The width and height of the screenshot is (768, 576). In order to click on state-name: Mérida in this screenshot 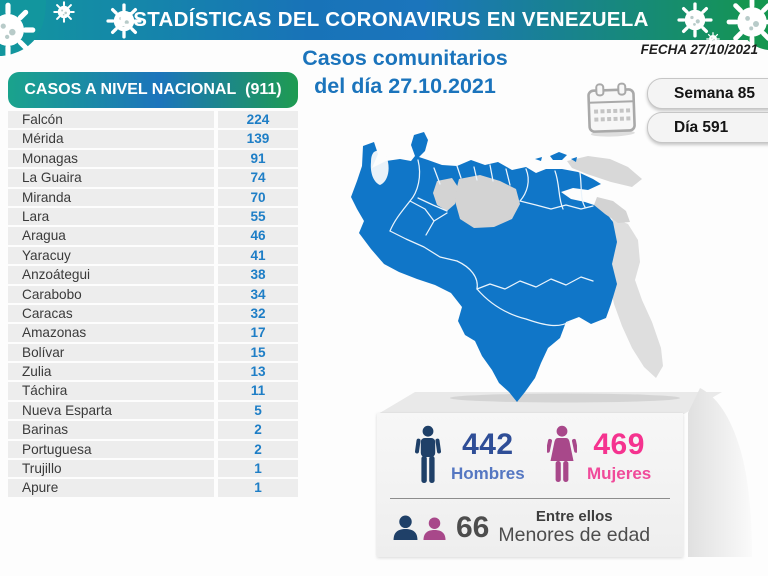, I will do `click(111, 139)`.